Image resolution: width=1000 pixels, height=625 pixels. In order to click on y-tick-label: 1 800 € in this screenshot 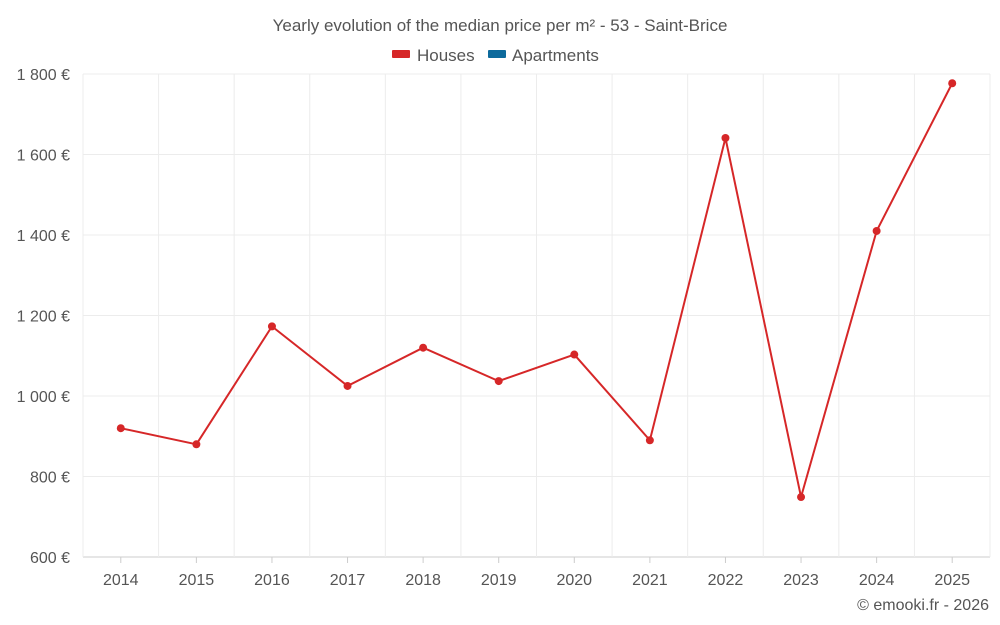, I will do `click(43, 75)`.